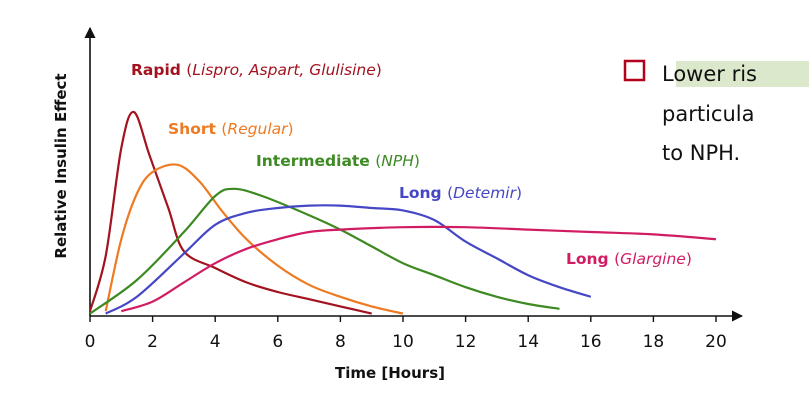 The image size is (809, 409). I want to click on x-tick-label: 20, so click(716, 342).